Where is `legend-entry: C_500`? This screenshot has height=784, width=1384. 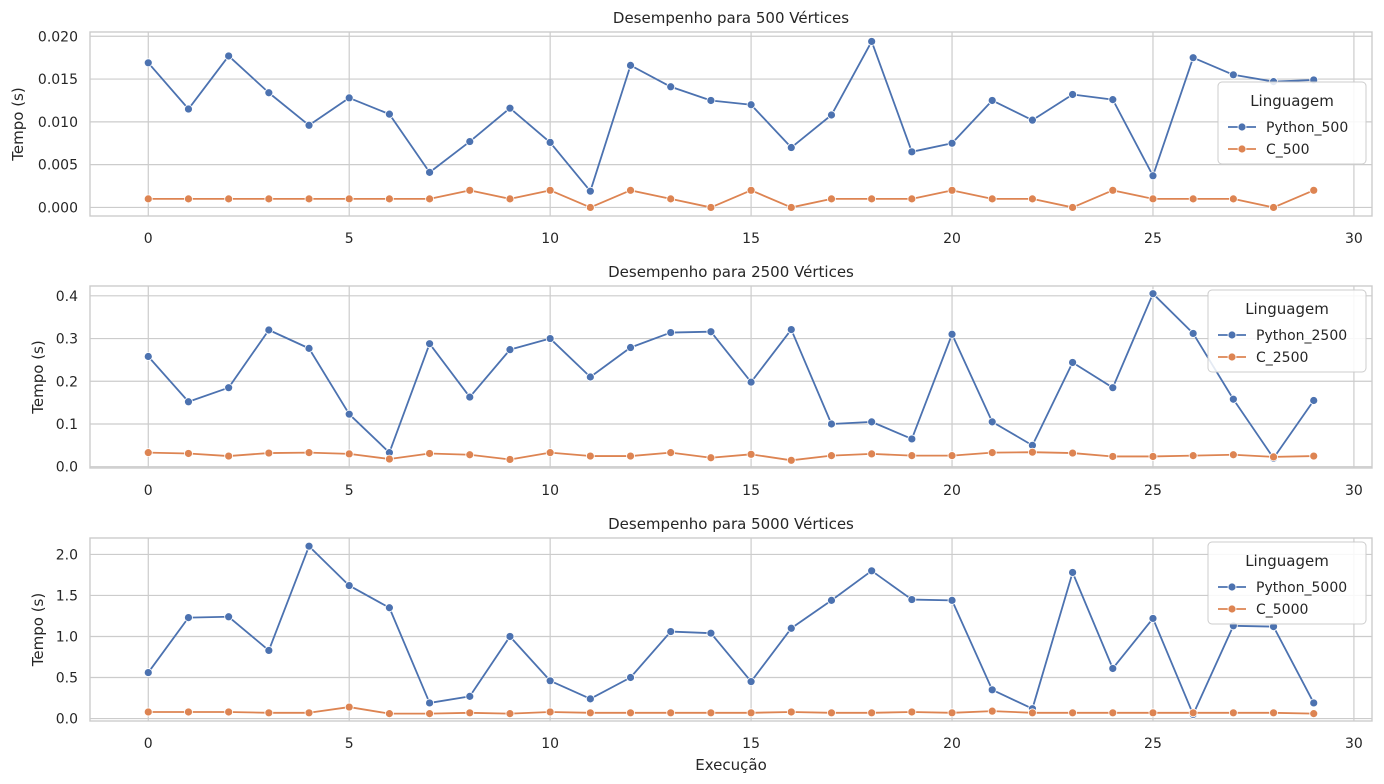 legend-entry: C_500 is located at coordinates (1288, 150).